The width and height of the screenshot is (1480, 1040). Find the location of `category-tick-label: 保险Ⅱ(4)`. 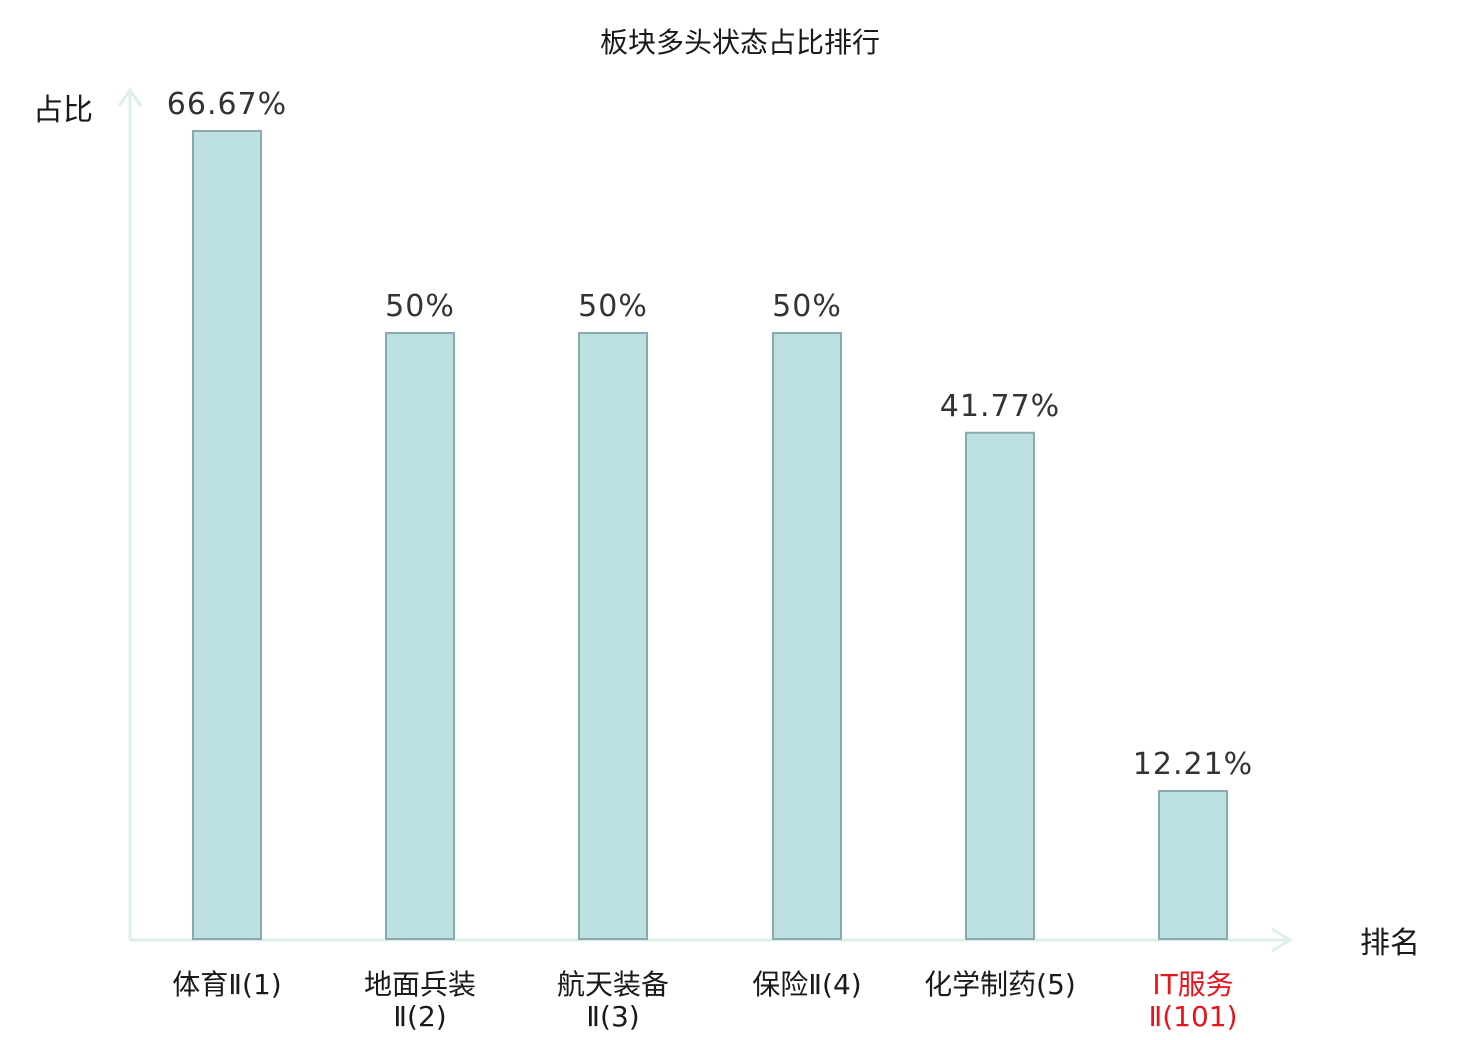

category-tick-label: 保险Ⅱ(4) is located at coordinates (806, 984).